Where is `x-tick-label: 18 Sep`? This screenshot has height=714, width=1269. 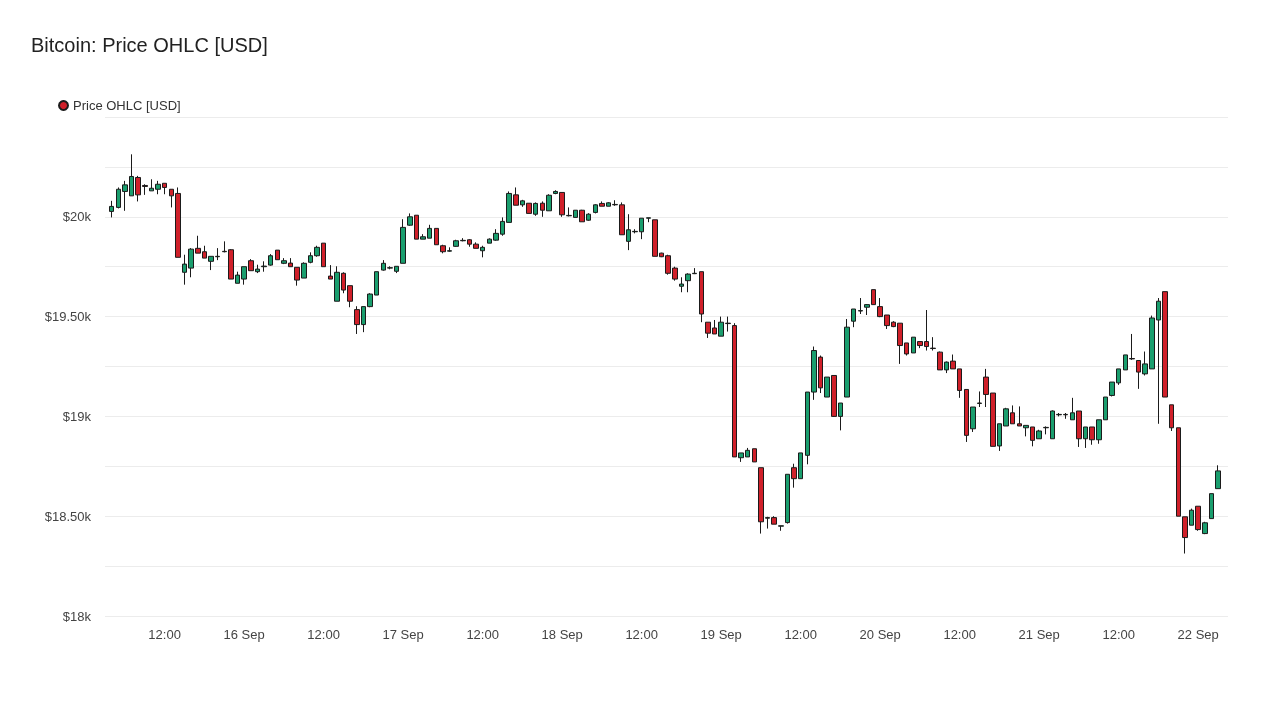
x-tick-label: 18 Sep is located at coordinates (562, 634).